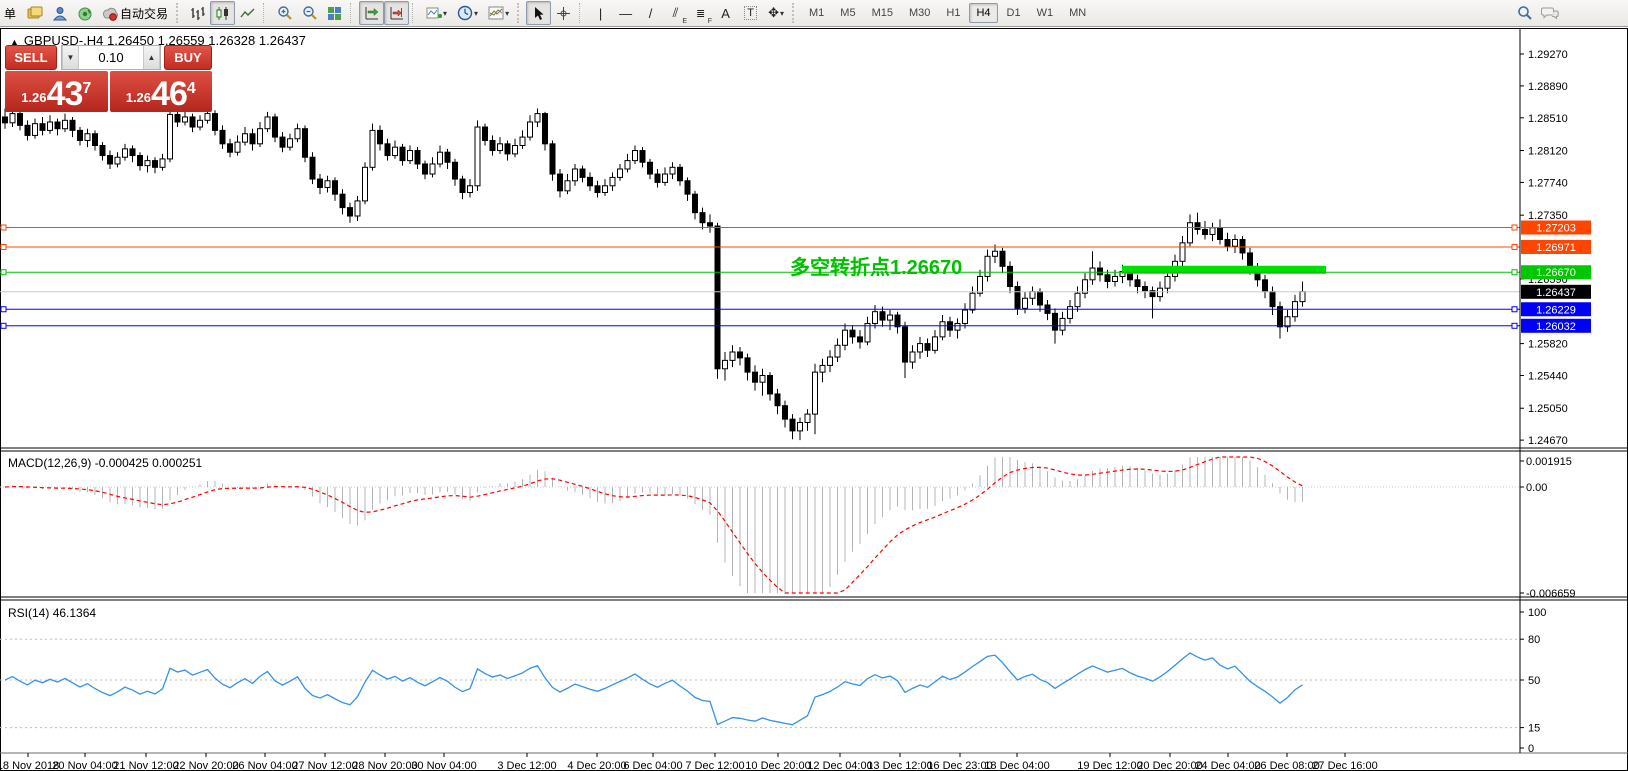 This screenshot has height=771, width=1628. Describe the element at coordinates (1548, 345) in the screenshot. I see `price-tick-label: 1.25820` at that location.